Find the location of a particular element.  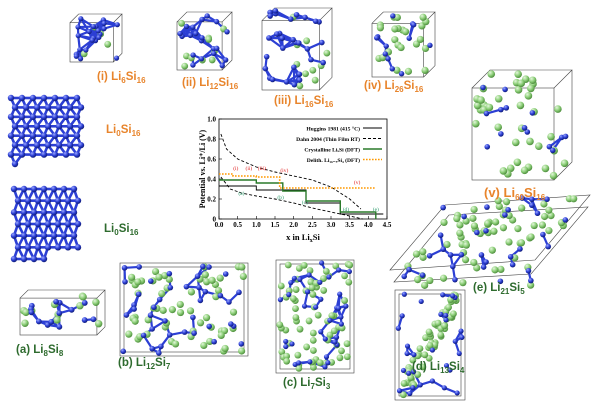

x-tick-label: 1.0 is located at coordinates (256, 225).